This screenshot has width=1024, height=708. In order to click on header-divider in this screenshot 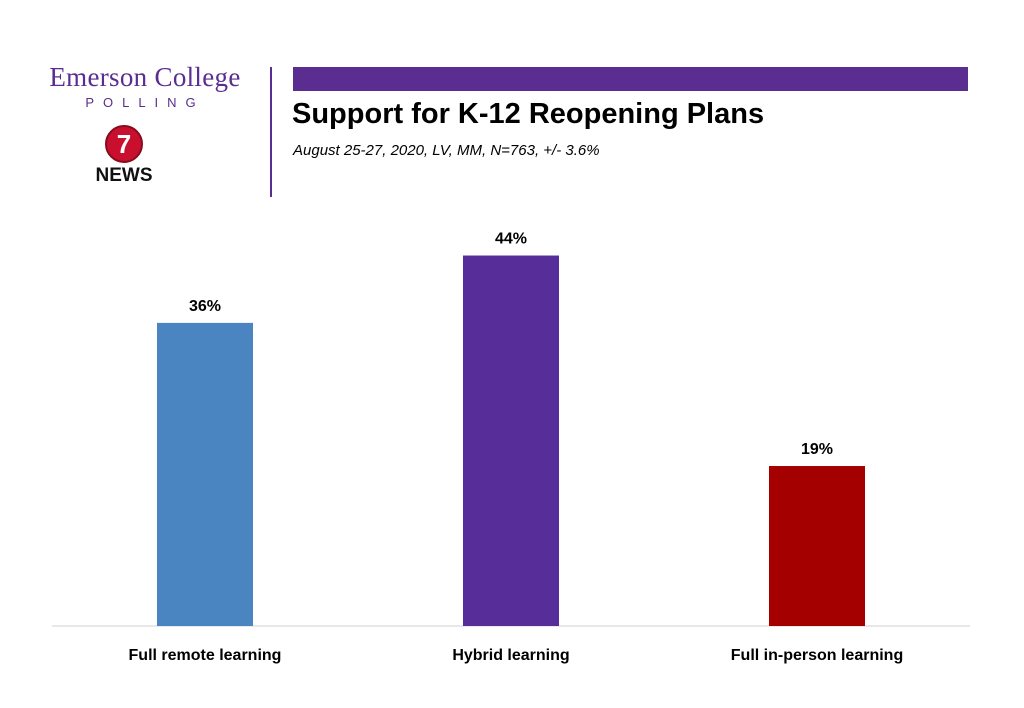, I will do `click(271, 132)`.